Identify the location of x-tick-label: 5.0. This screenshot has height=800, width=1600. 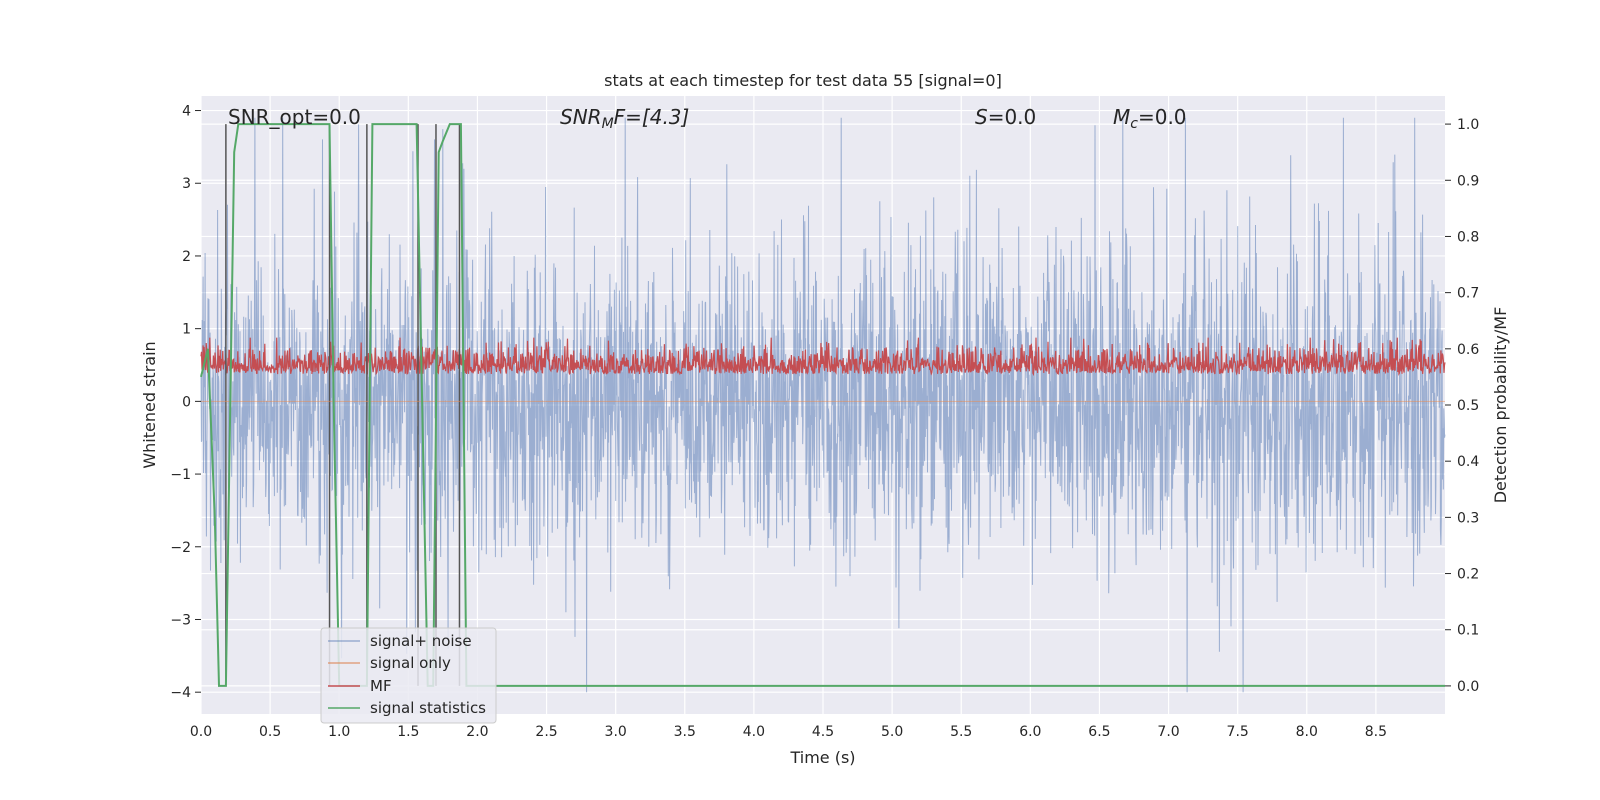
(892, 732).